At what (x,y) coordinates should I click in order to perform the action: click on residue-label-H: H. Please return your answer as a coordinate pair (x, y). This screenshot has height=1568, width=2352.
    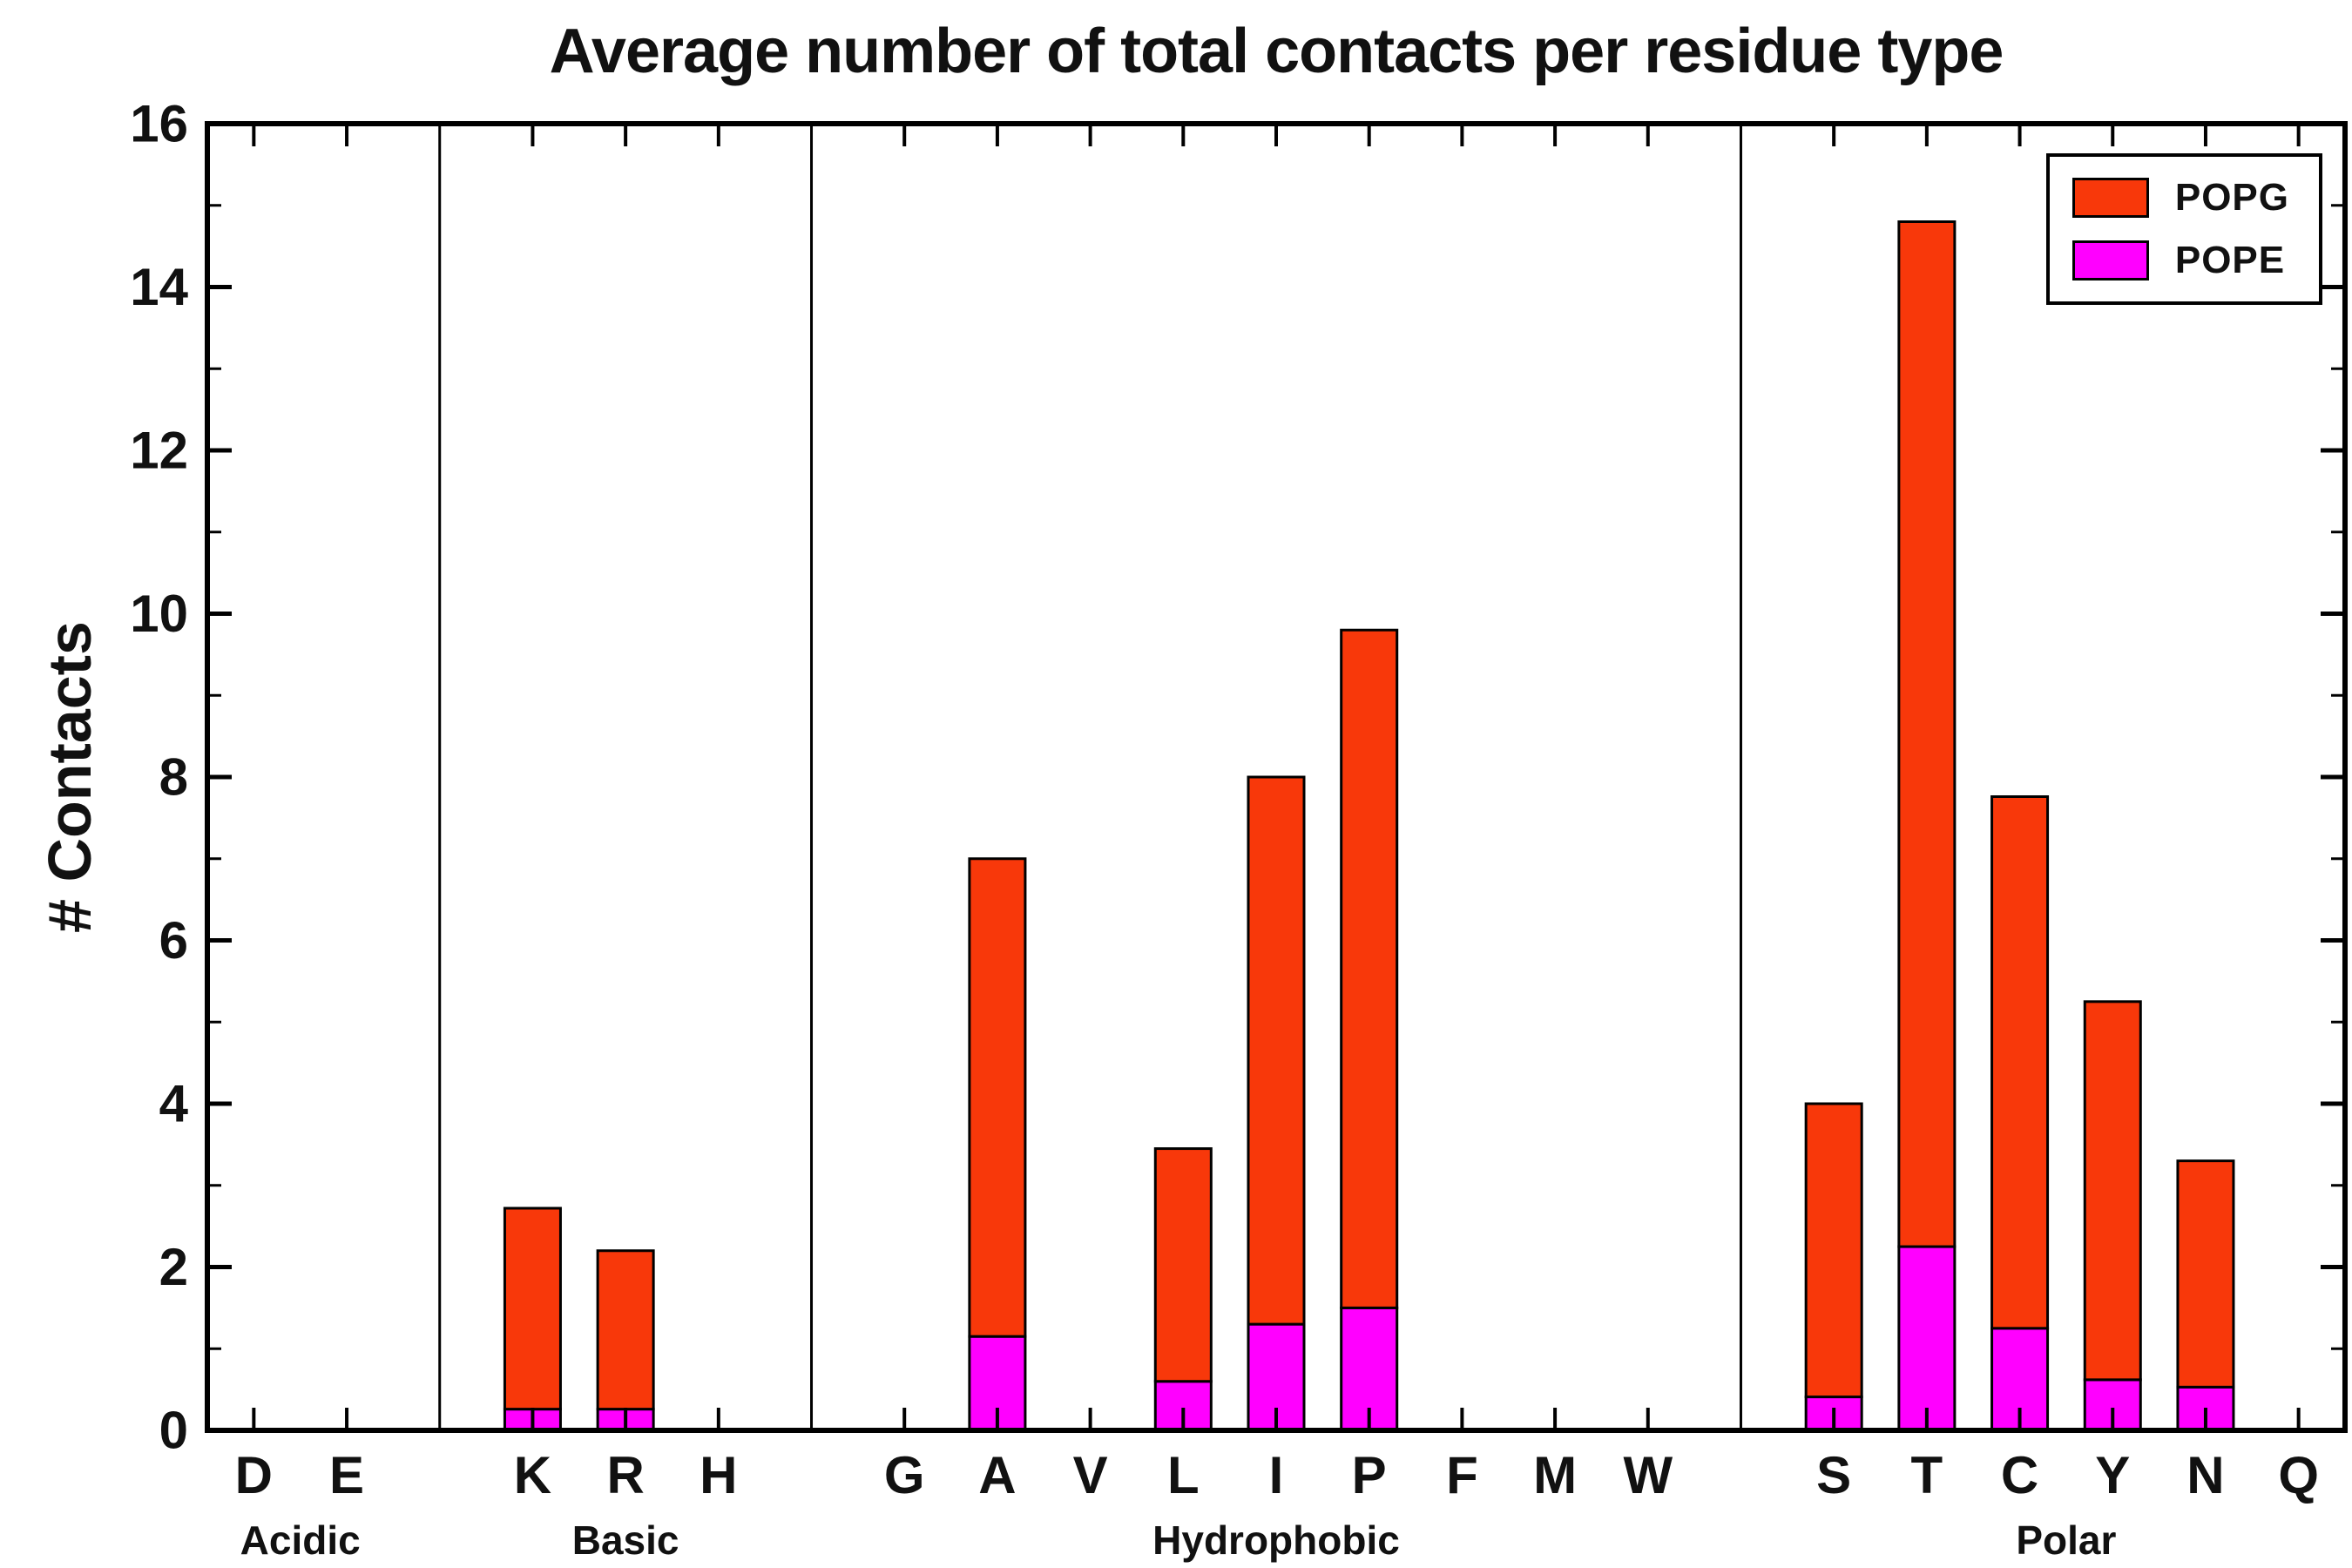
    Looking at the image, I should click on (718, 1475).